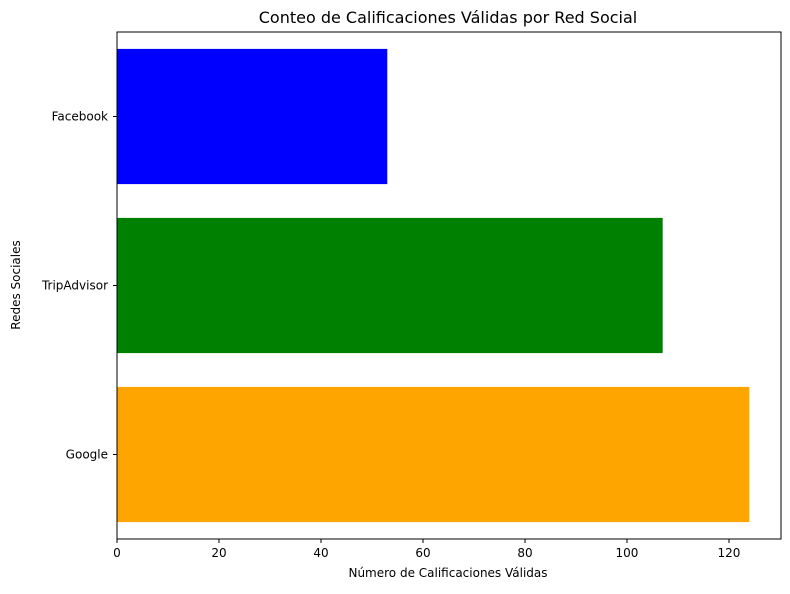 The height and width of the screenshot is (594, 790). What do you see at coordinates (524, 553) in the screenshot?
I see `x-tick-label: 80` at bounding box center [524, 553].